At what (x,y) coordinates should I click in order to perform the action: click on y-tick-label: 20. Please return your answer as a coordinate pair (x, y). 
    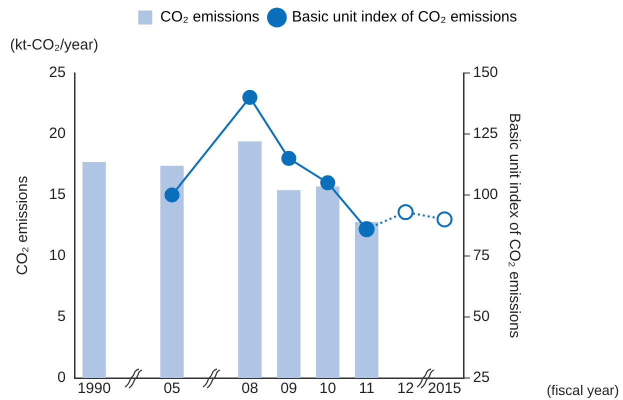
    Looking at the image, I should click on (57, 133).